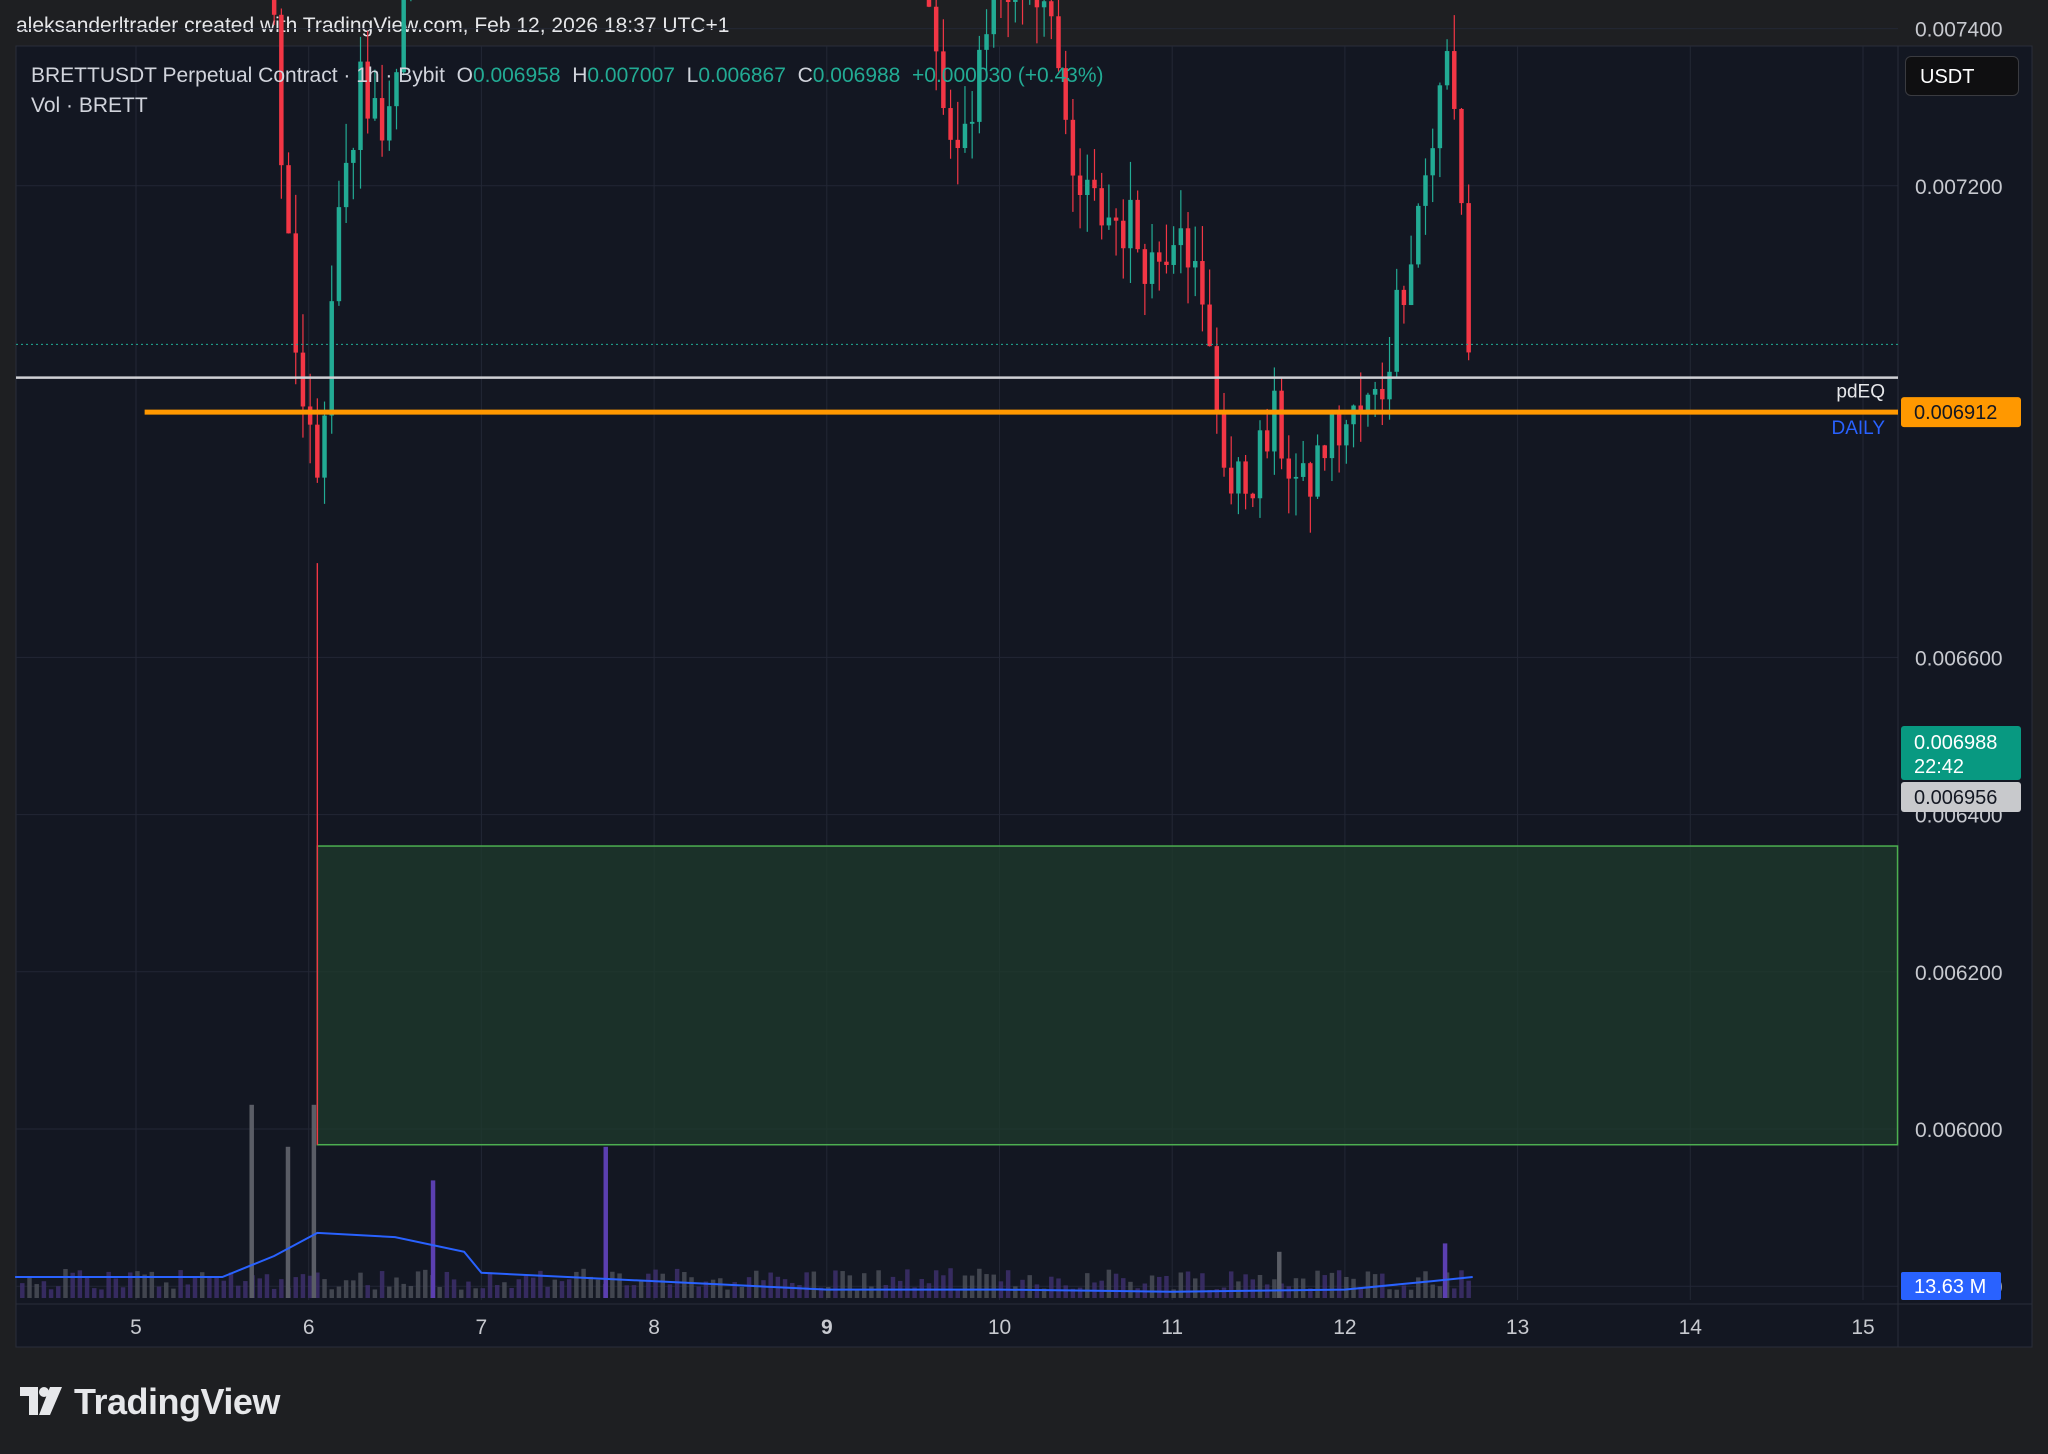  I want to click on time-tick-label: 7, so click(482, 1327).